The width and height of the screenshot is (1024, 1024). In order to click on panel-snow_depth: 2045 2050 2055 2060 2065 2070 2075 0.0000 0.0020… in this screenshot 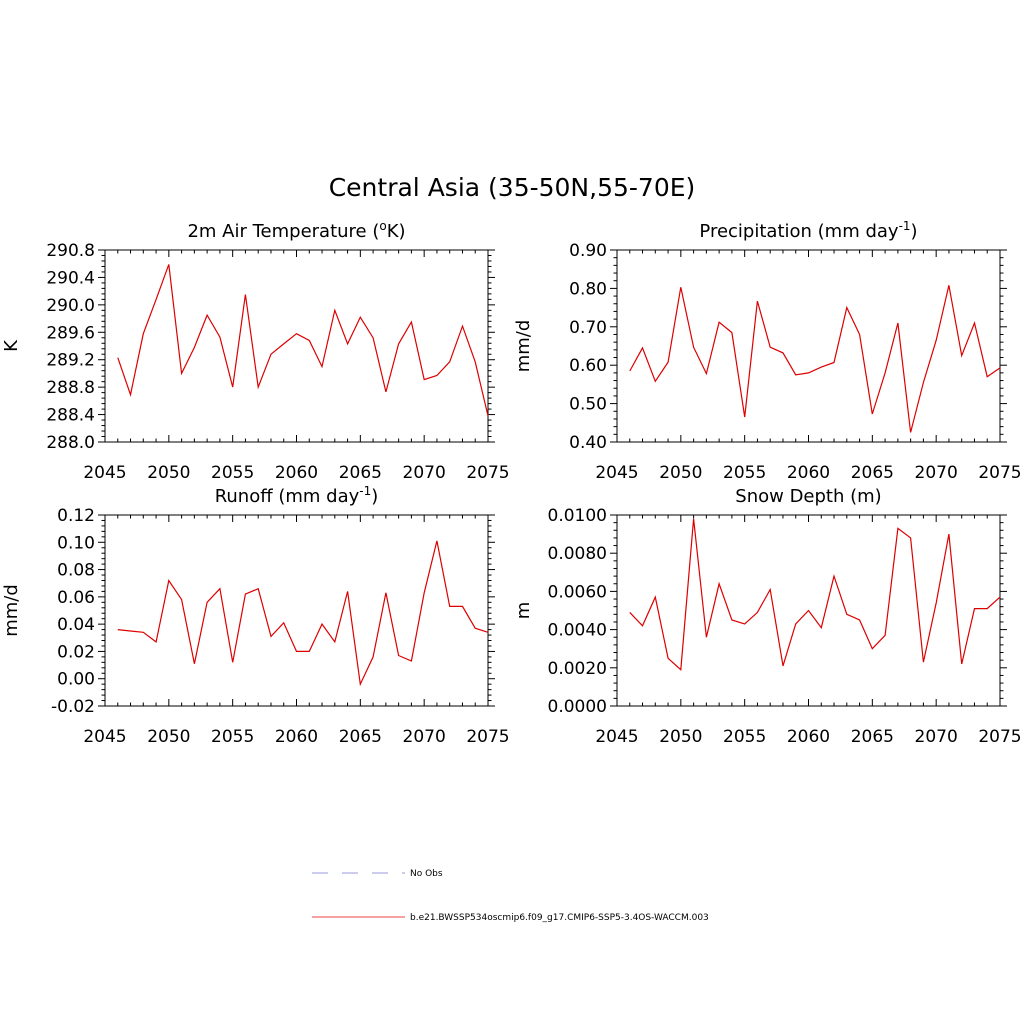, I will do `click(767, 616)`.